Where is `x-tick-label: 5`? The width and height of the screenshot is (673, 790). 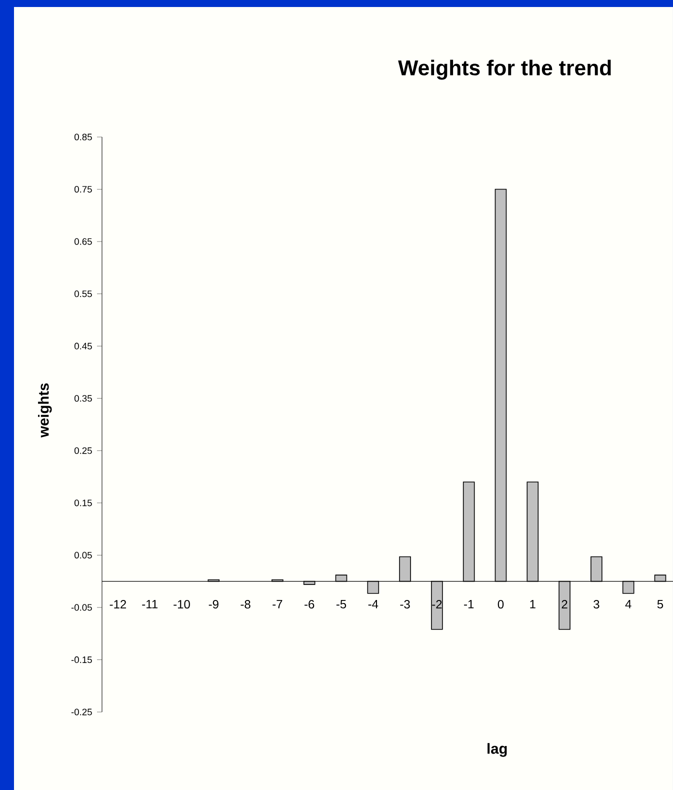 x-tick-label: 5 is located at coordinates (660, 604).